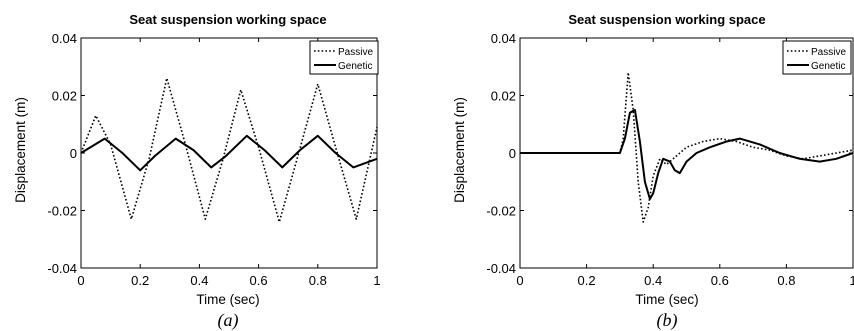  I want to click on caption-a: (a), so click(228, 320).